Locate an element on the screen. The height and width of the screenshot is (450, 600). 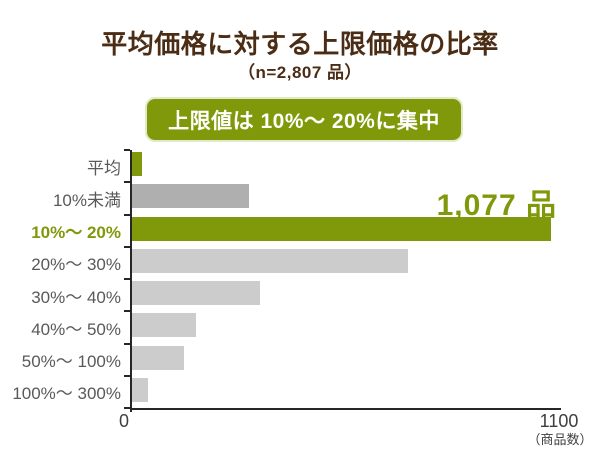
category-label: 50%〜 100% is located at coordinates (71, 362).